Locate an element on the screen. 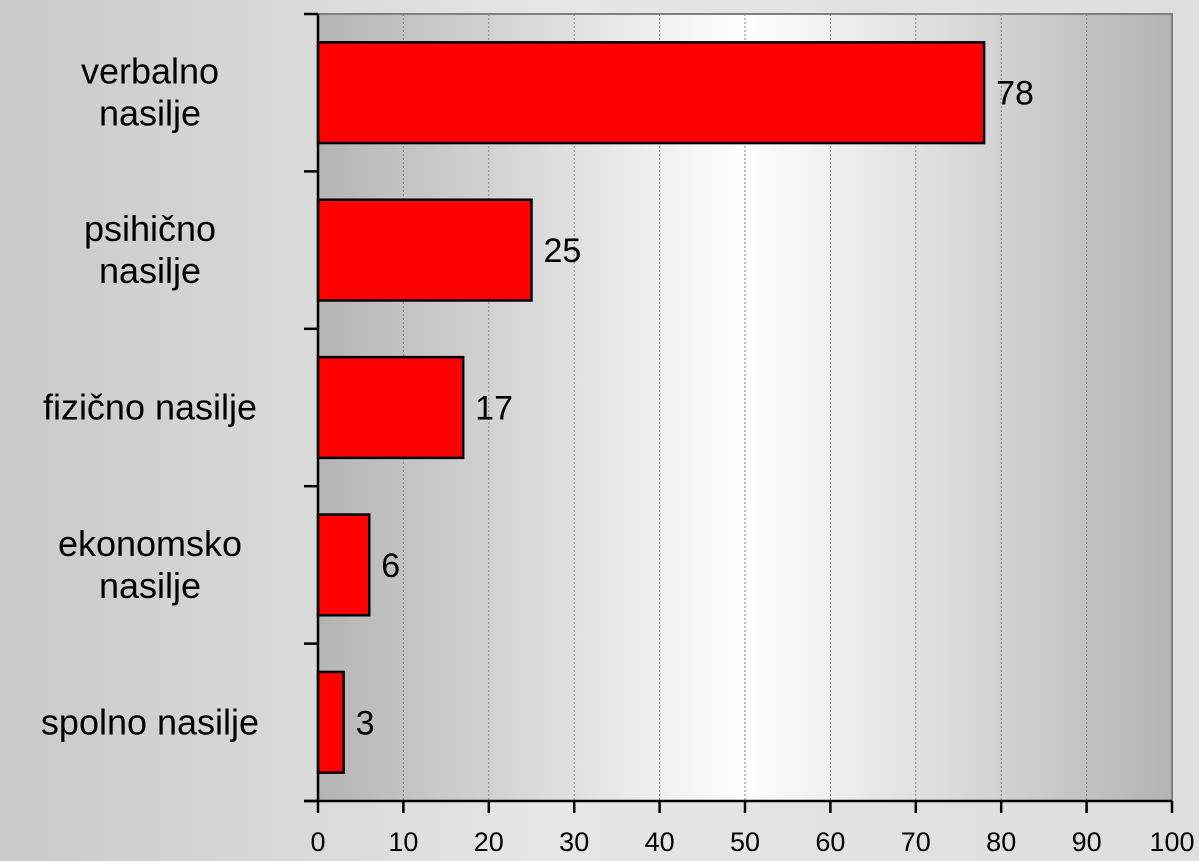  category-label-2-line-0: fizično nasilje is located at coordinates (150, 407).